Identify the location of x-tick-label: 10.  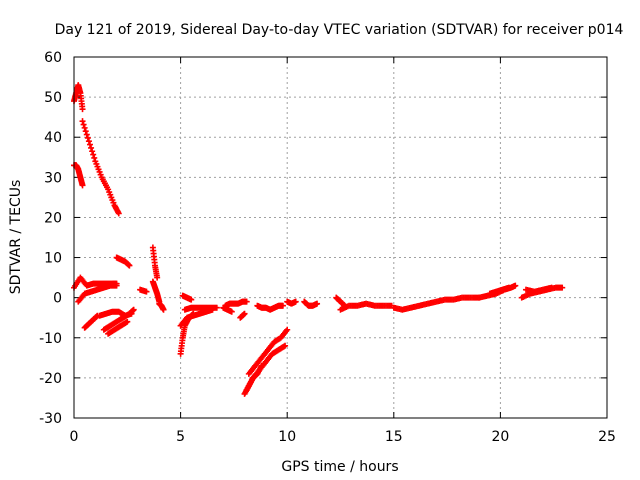
(287, 437).